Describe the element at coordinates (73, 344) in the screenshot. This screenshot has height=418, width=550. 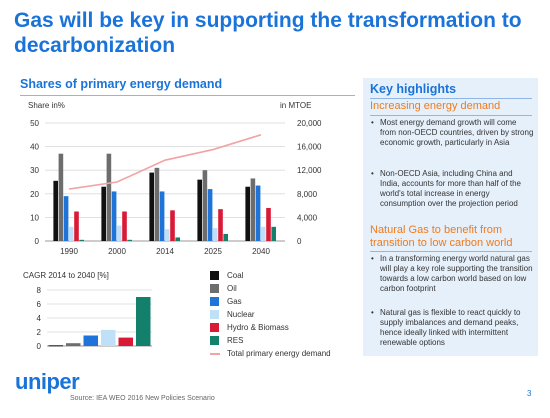
I see `cagr-bar-oil` at that location.